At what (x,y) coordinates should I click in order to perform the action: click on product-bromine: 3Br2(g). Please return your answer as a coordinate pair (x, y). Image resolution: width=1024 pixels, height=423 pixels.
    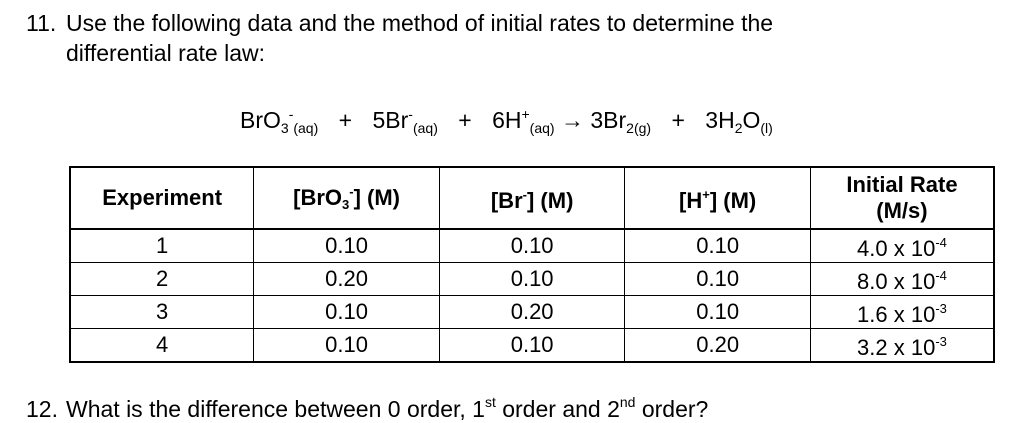
    Looking at the image, I should click on (621, 121).